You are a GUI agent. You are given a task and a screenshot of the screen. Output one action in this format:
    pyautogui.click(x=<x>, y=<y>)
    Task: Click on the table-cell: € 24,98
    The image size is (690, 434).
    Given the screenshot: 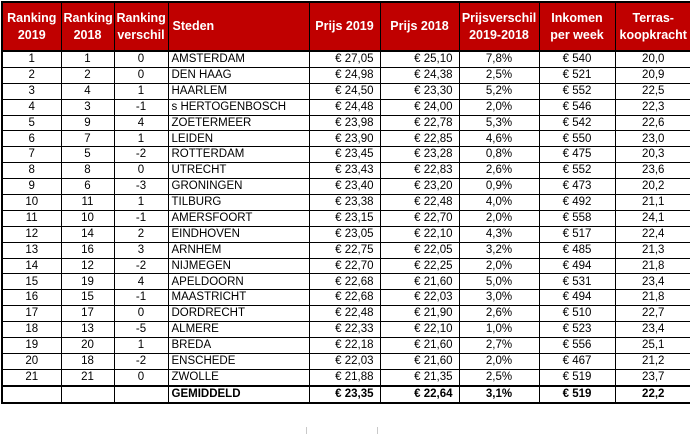 What is the action you would take?
    pyautogui.click(x=344, y=75)
    